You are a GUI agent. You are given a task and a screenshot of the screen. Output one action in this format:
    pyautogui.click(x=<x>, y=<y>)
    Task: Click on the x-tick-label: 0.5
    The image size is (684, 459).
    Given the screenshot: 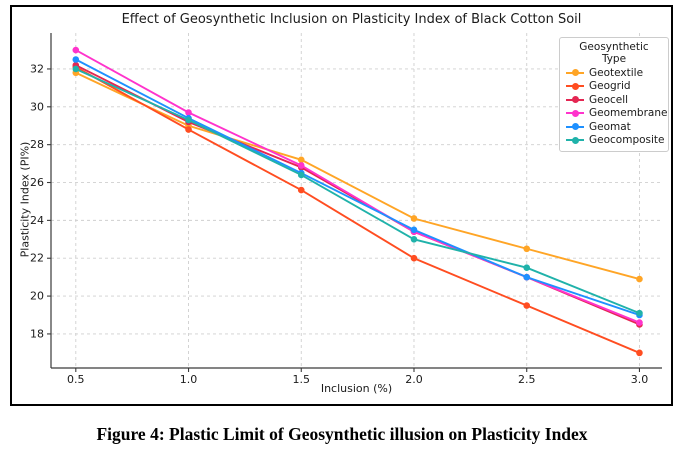 What is the action you would take?
    pyautogui.click(x=76, y=379)
    